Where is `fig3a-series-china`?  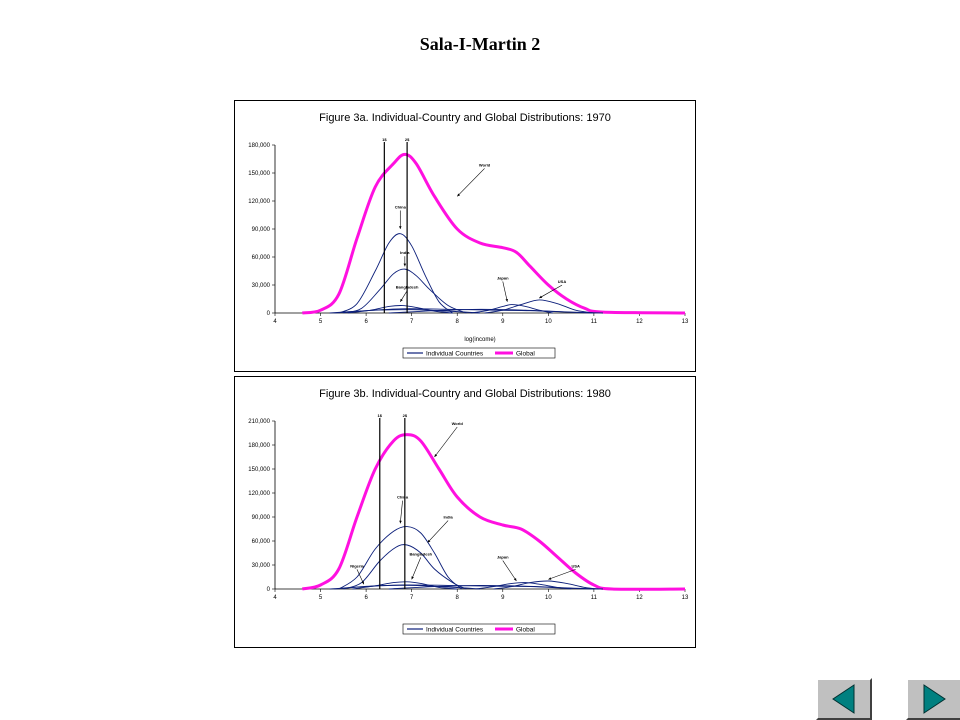 fig3a-series-china is located at coordinates (395, 273).